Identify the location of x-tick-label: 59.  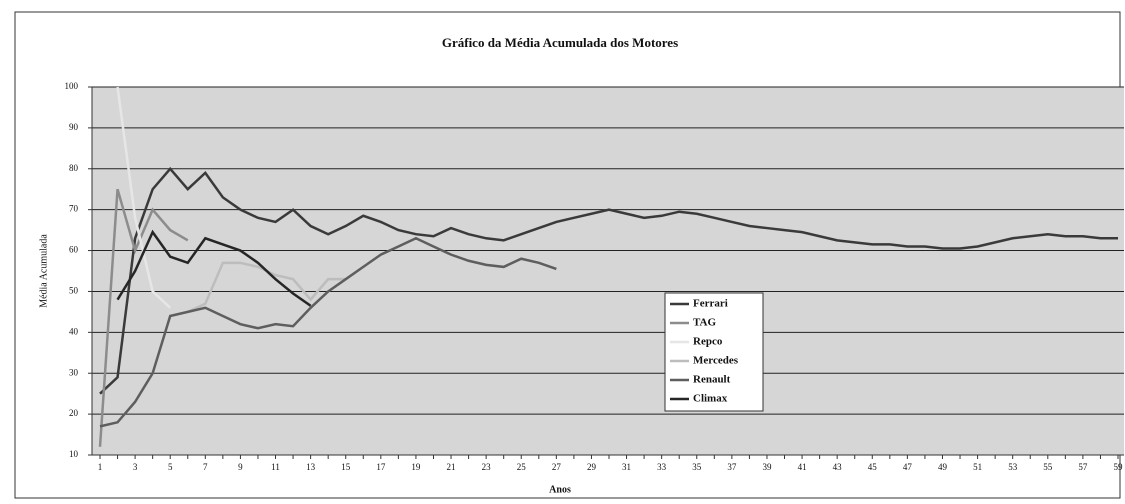
(1119, 467).